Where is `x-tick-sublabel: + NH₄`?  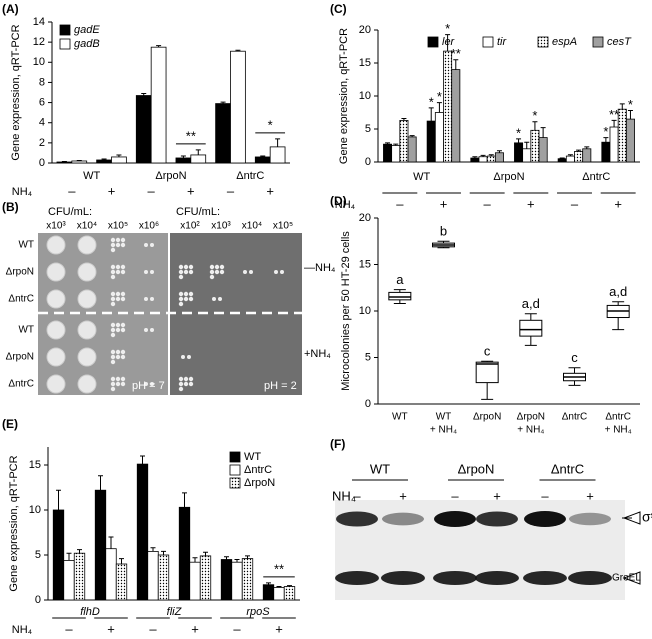 x-tick-sublabel: + NH₄ is located at coordinates (618, 430).